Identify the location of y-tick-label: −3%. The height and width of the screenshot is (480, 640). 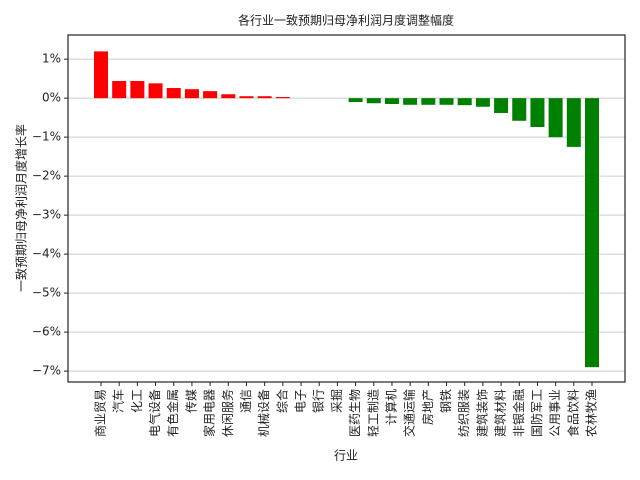
(46, 215).